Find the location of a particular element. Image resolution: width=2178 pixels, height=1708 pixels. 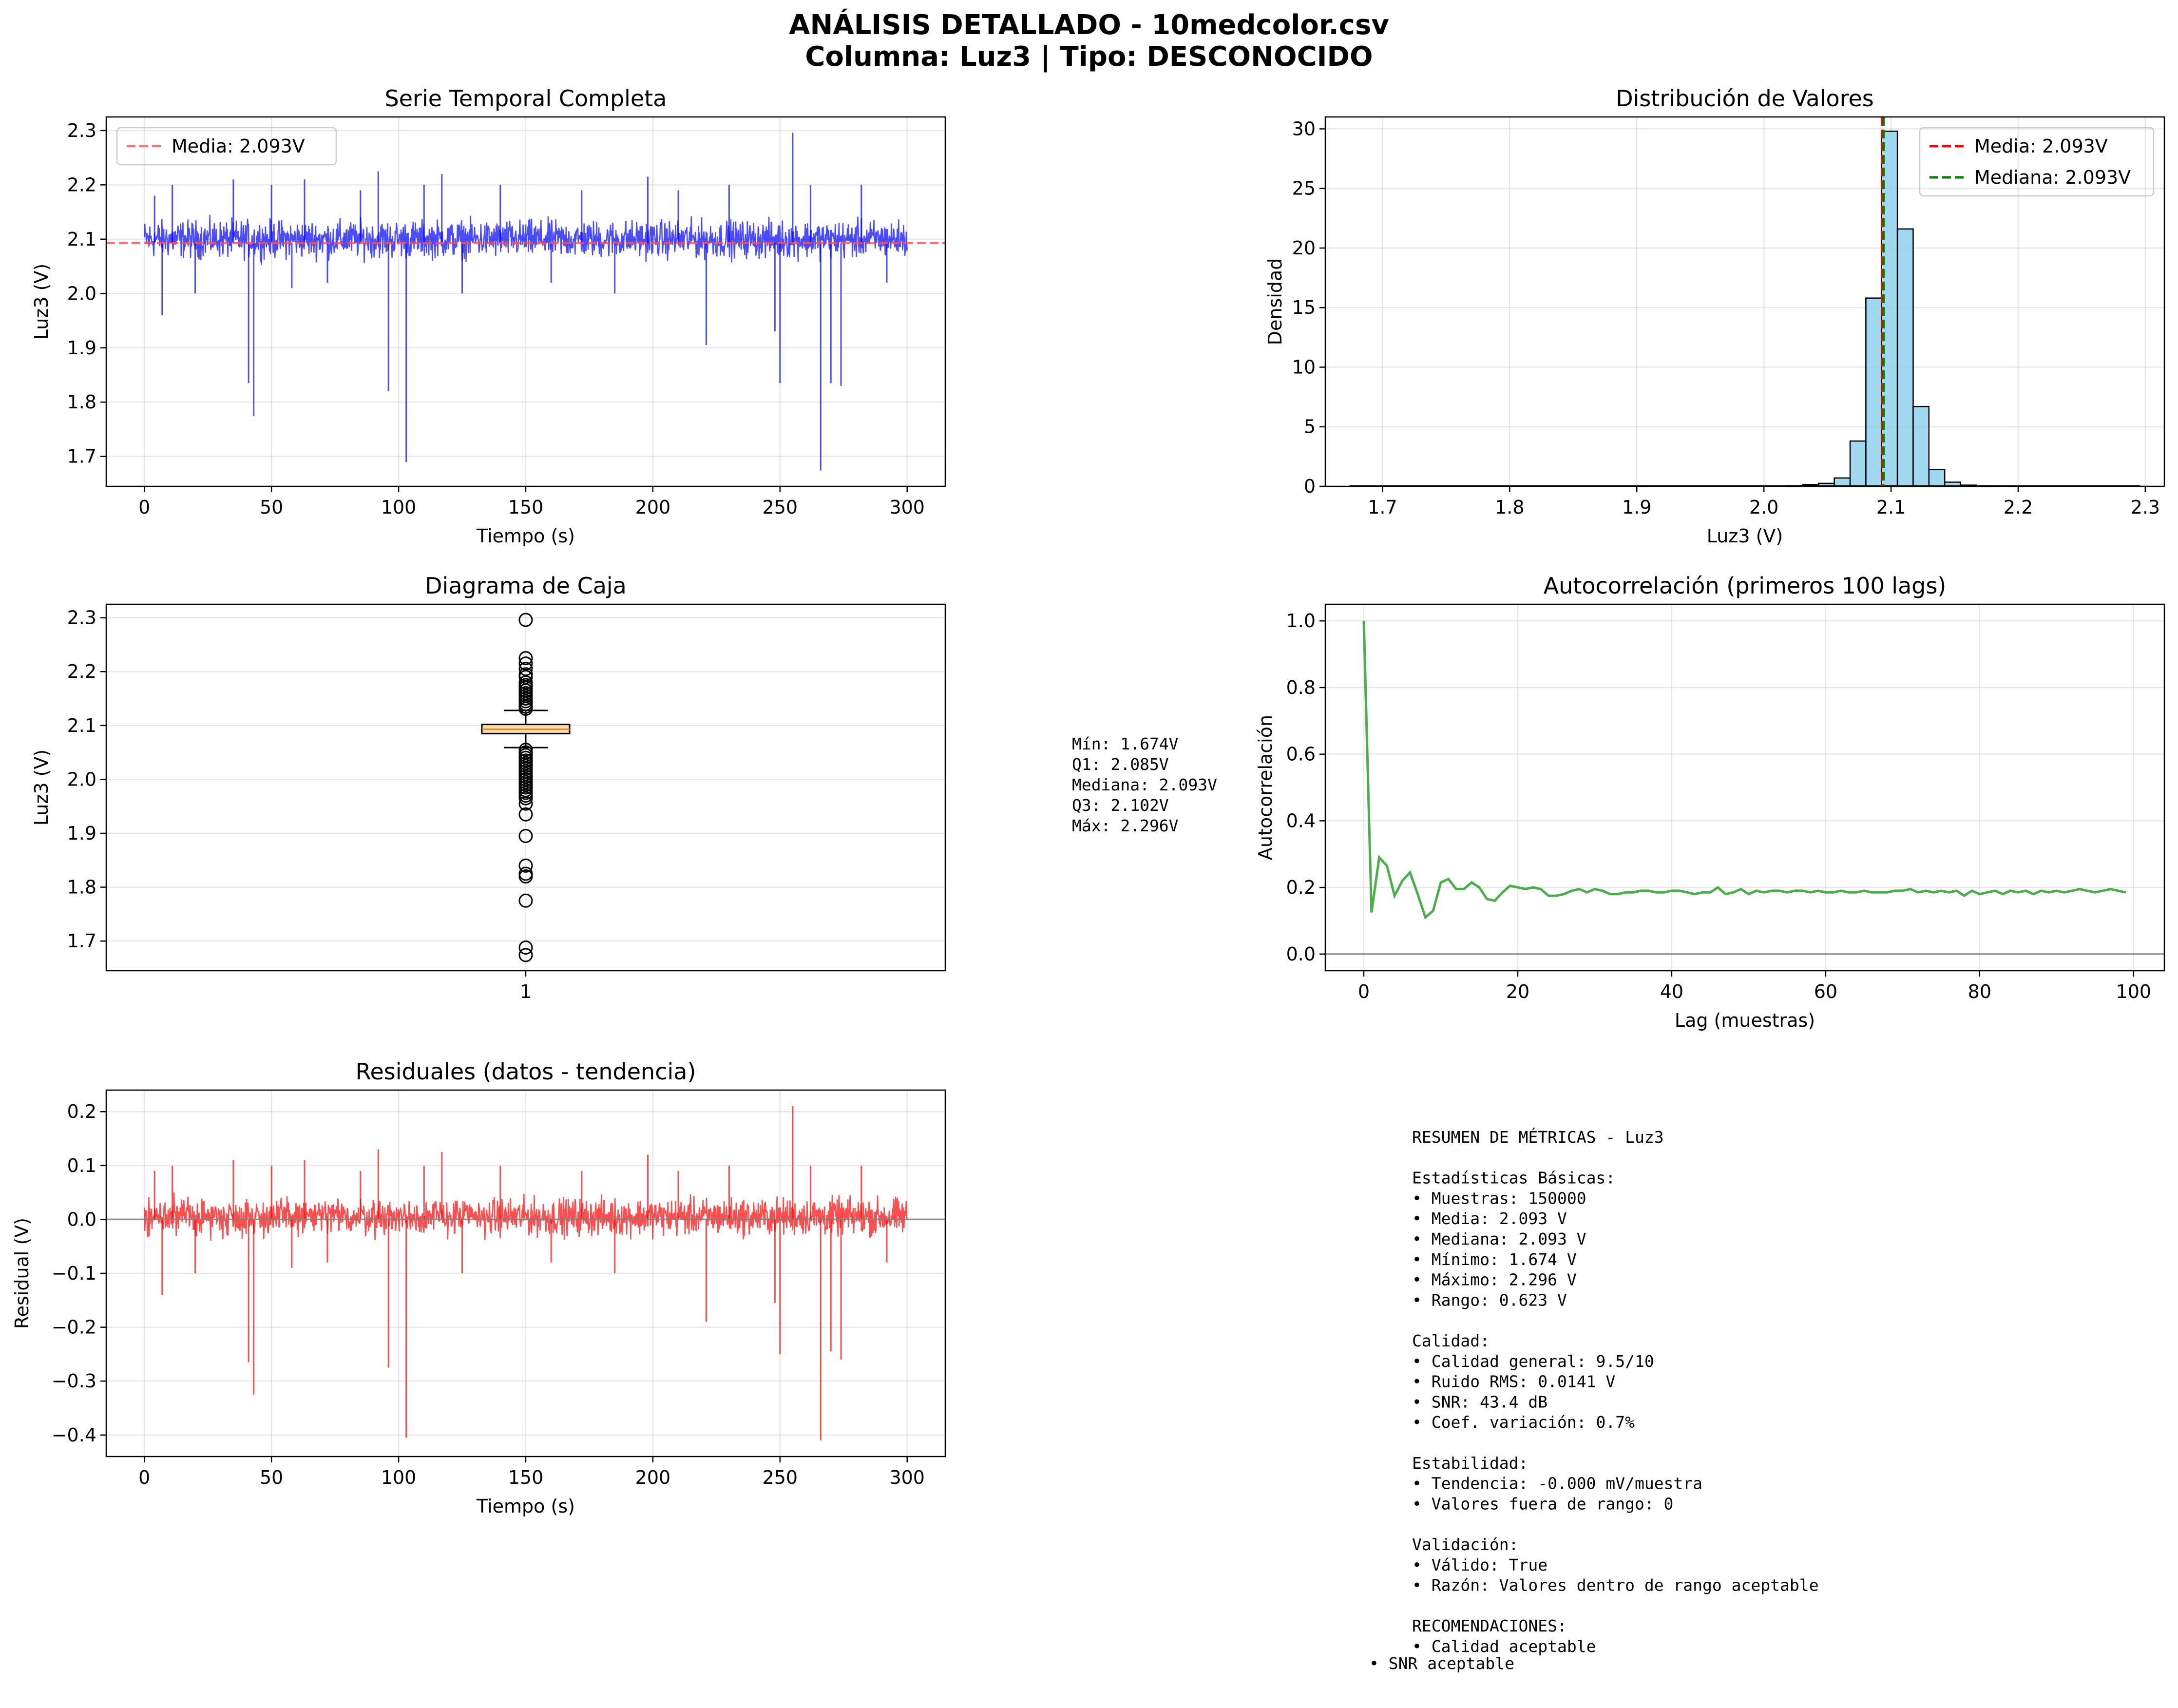

summary-line: • SNR: 43.4 dB is located at coordinates (1480, 1401).